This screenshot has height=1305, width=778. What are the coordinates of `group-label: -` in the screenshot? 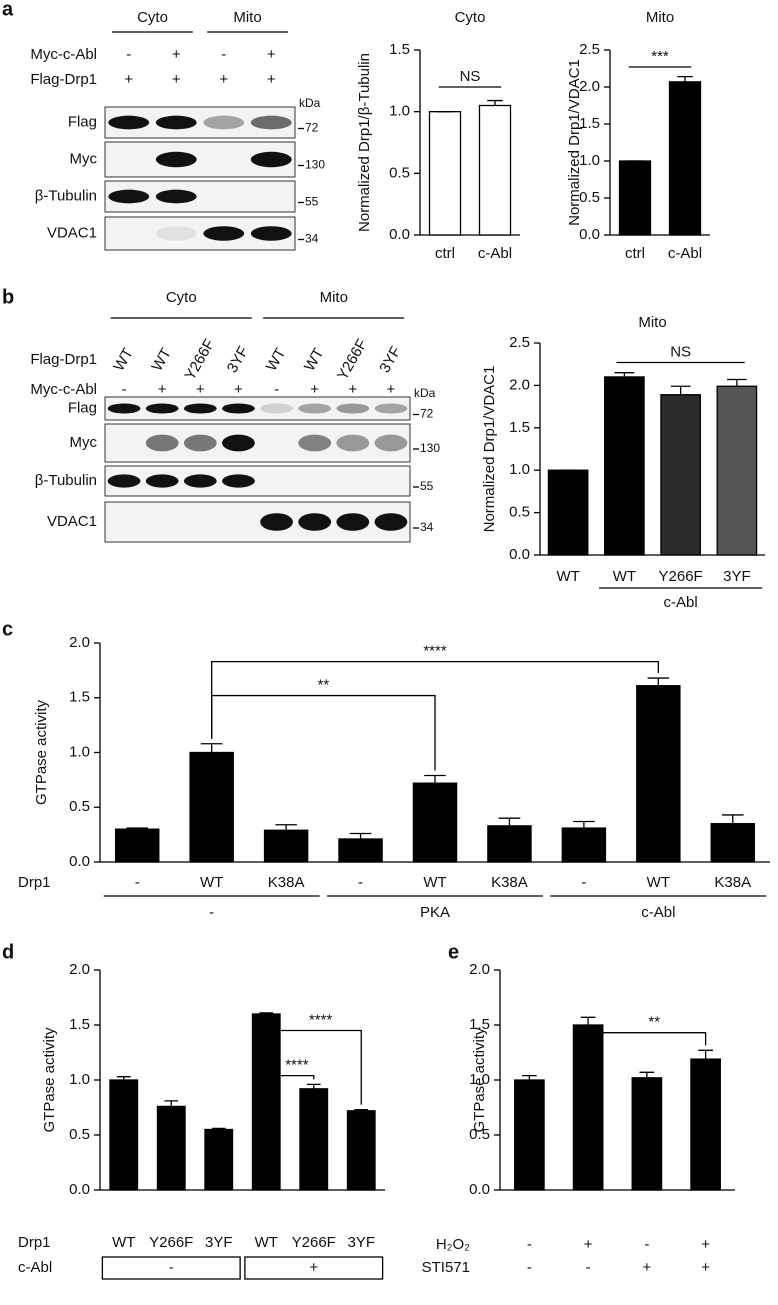 It's located at (211, 912).